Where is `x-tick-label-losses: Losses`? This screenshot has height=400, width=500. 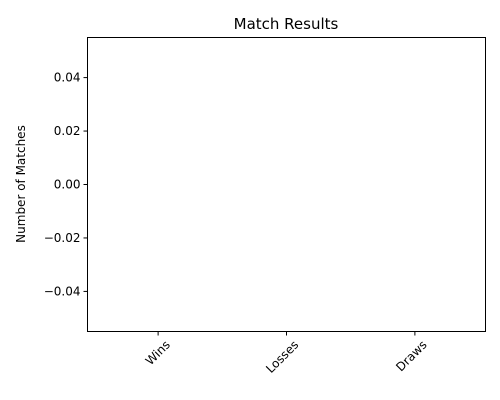 x-tick-label-losses: Losses is located at coordinates (282, 357).